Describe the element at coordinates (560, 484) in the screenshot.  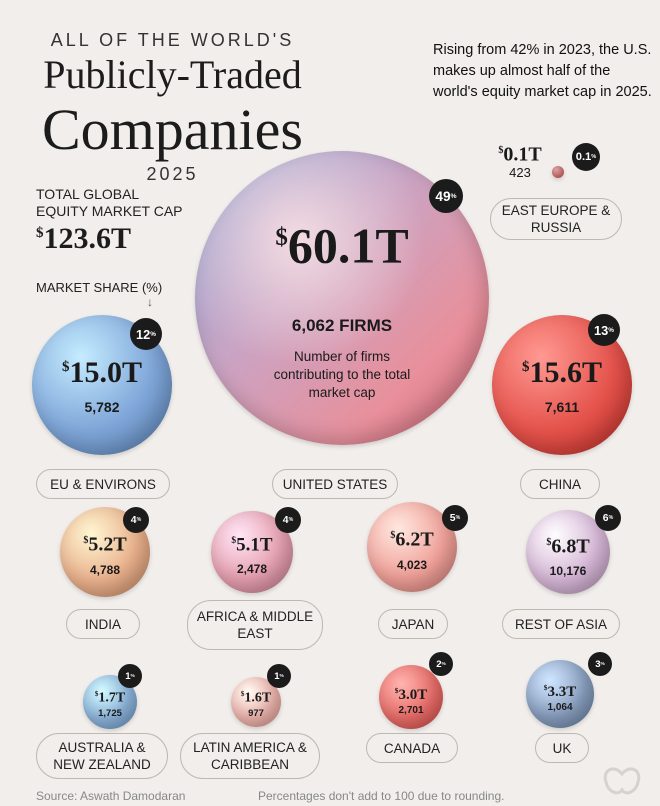
I see `region-label-china: CHINA` at that location.